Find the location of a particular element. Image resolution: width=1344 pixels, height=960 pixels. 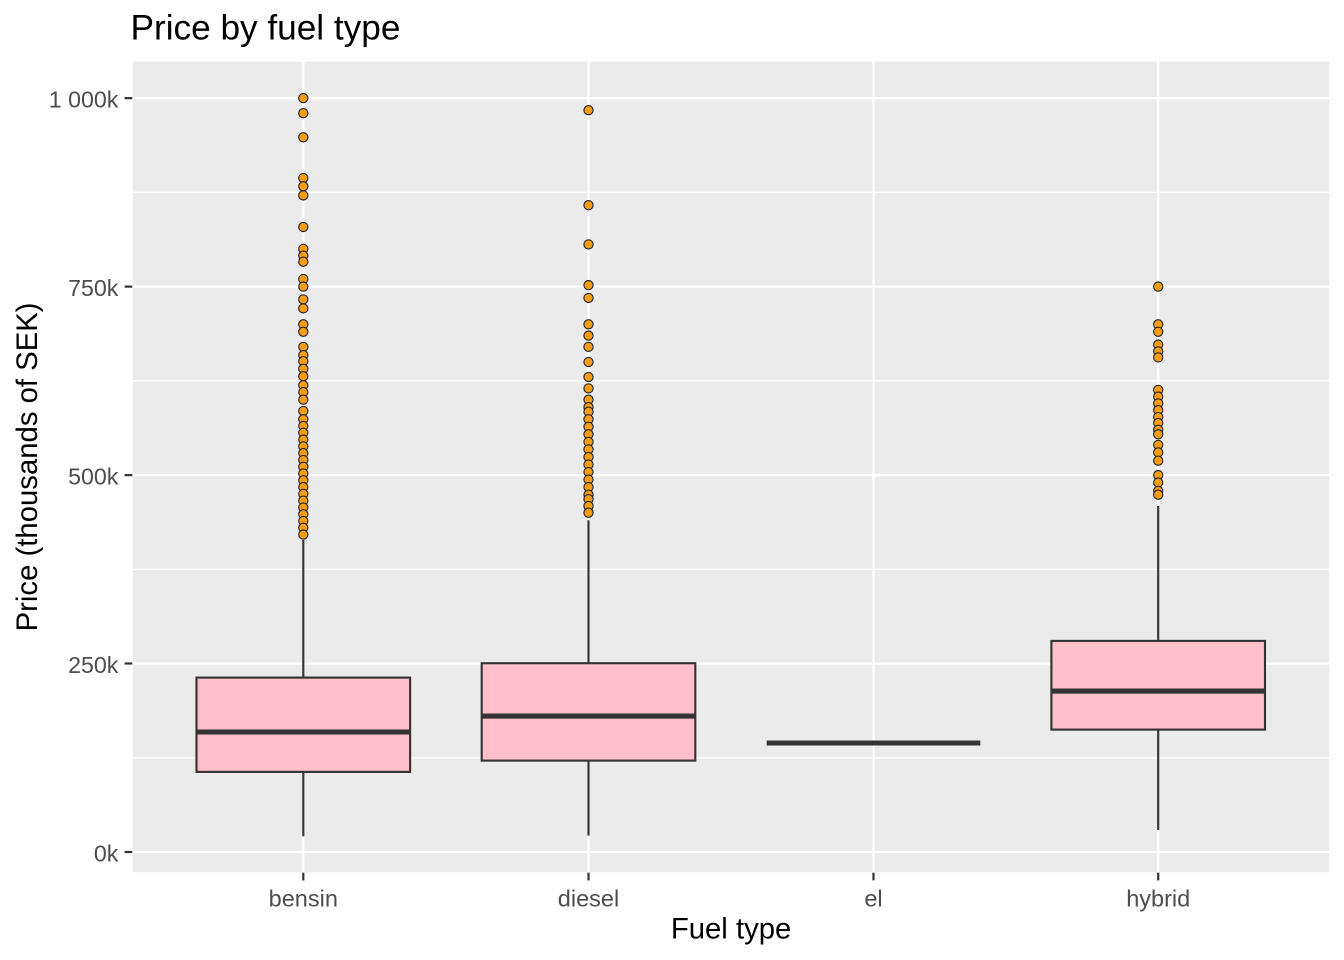

svg-text: 750k is located at coordinates (93, 288).